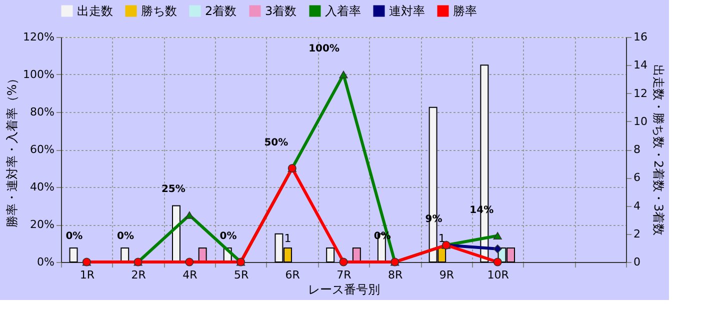 The width and height of the screenshot is (703, 333). Describe the element at coordinates (292, 275) in the screenshot. I see `x-tick-label: 6R` at that location.